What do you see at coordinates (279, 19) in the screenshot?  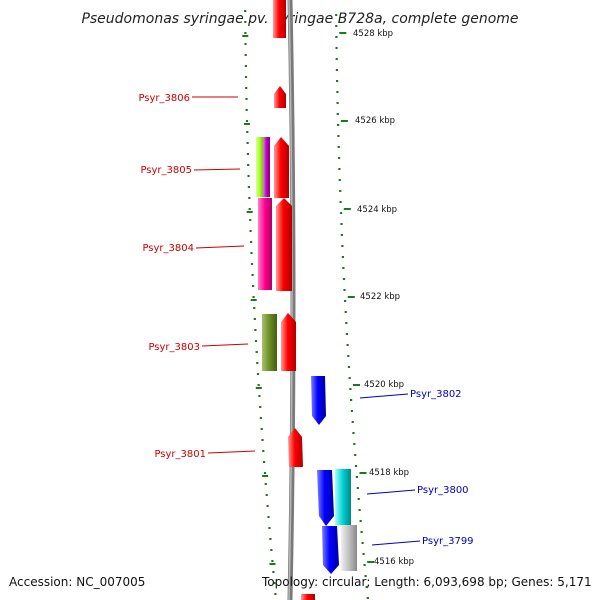 I see `gene-block-top` at bounding box center [279, 19].